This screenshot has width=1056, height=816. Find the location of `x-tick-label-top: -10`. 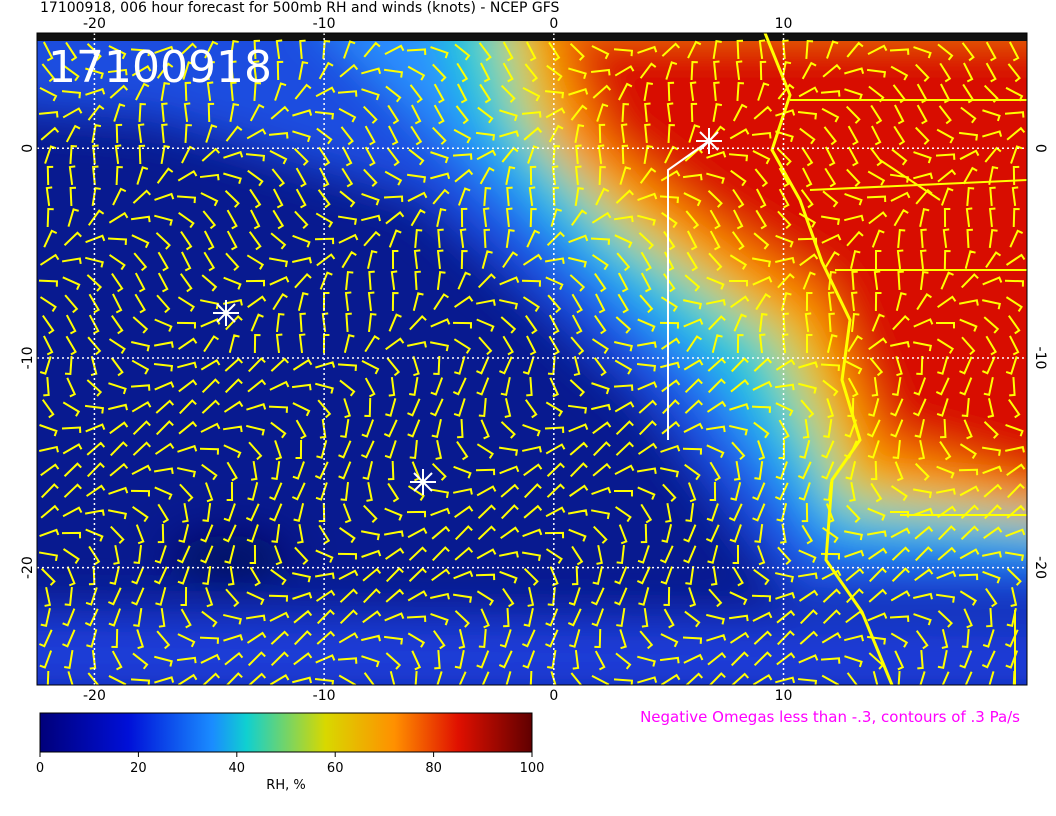

x-tick-label-top: -10 is located at coordinates (324, 24).